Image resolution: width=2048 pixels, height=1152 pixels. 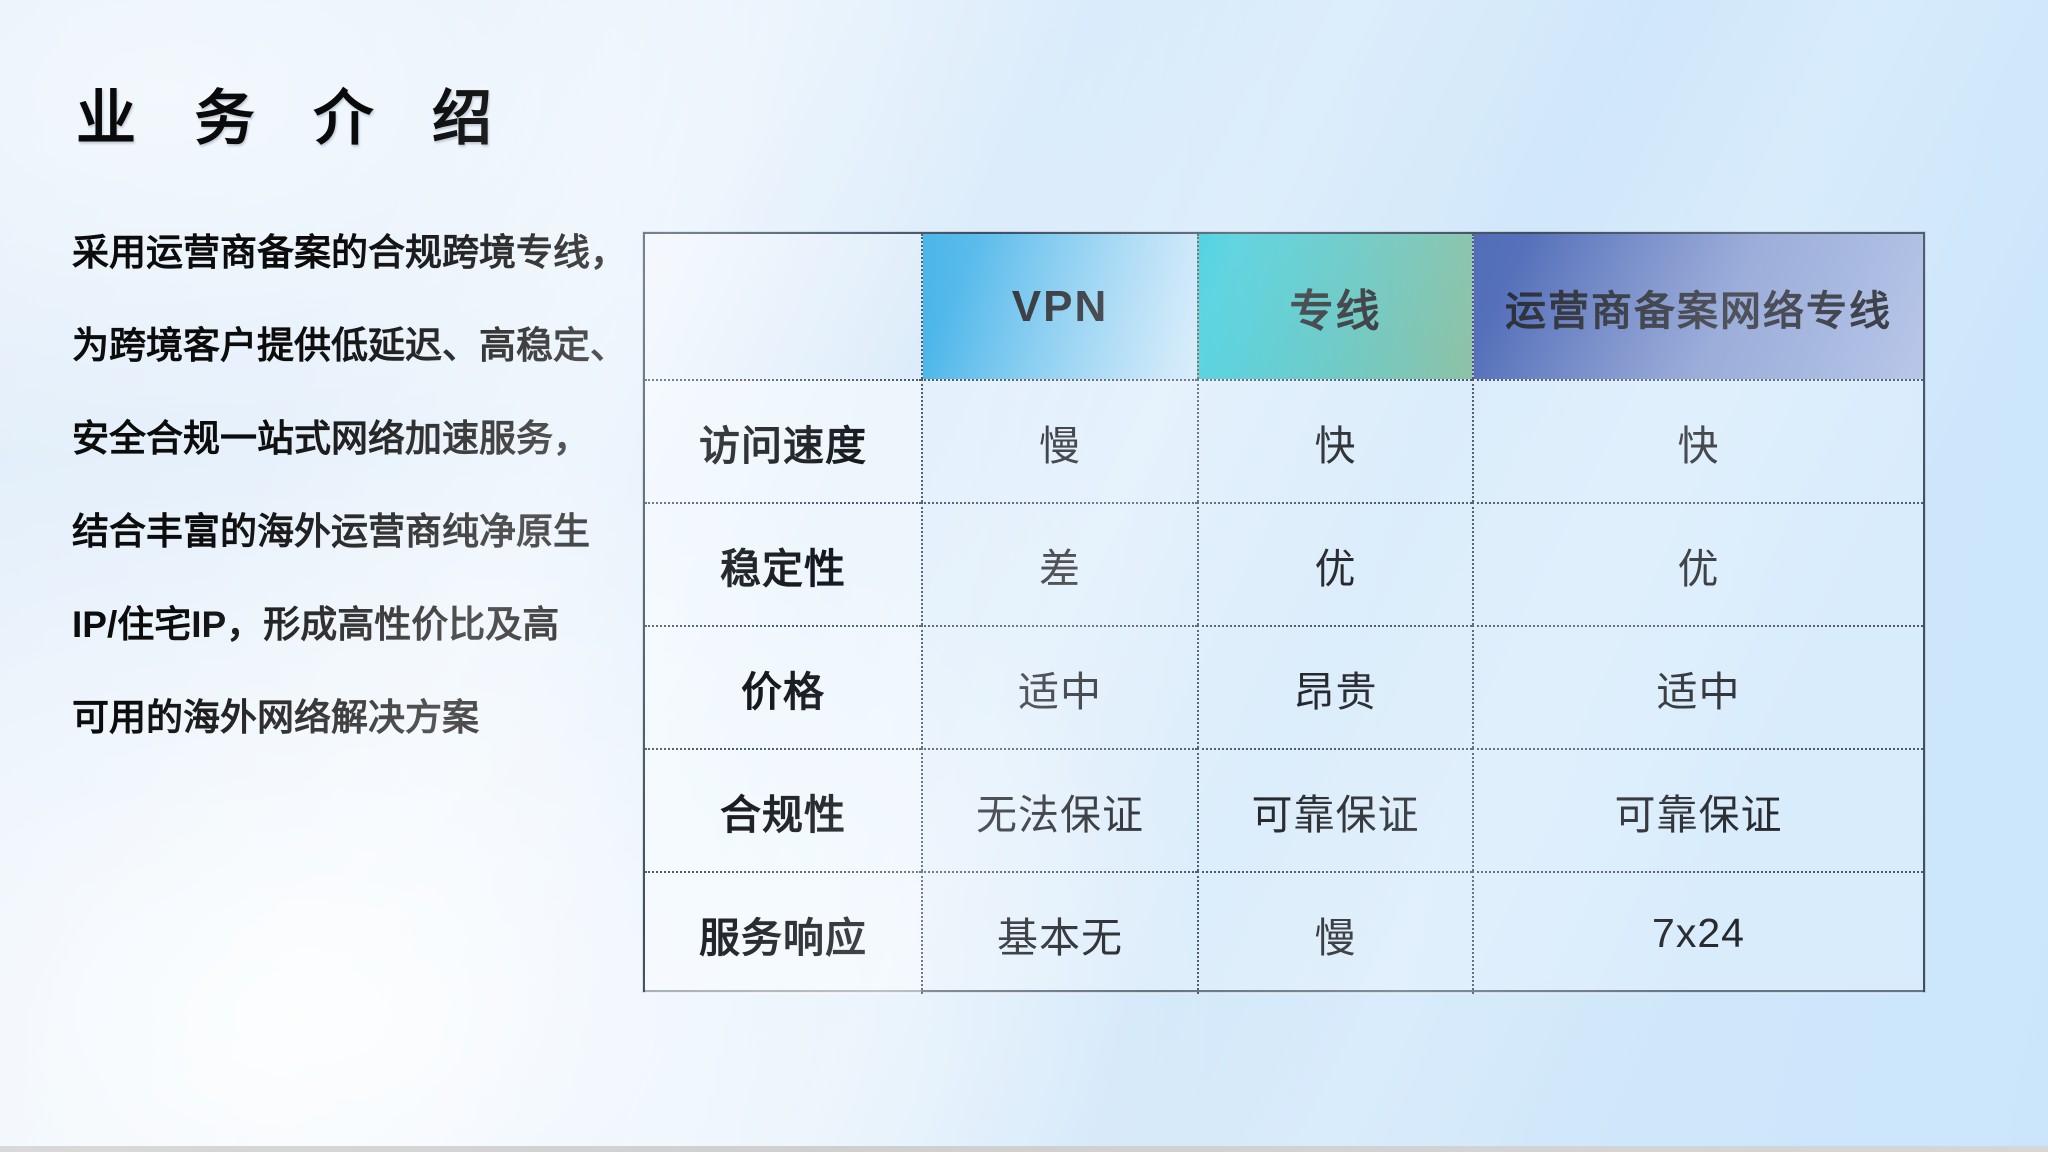 I want to click on value-service-response-vpn: 基本无, so click(x=1059, y=932).